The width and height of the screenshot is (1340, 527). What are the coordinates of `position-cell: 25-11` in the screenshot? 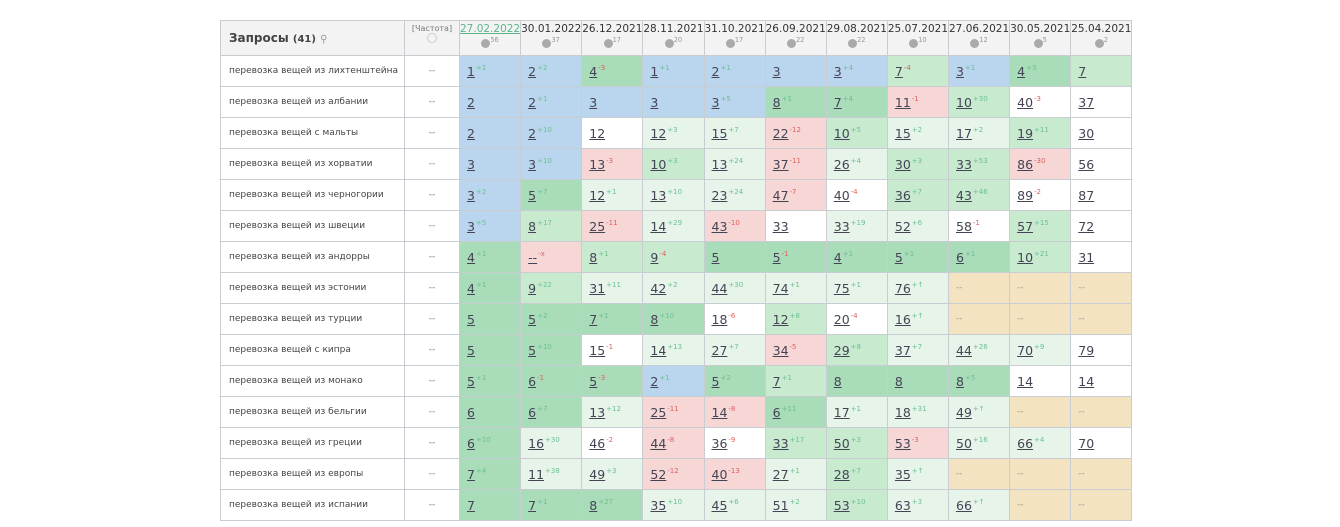 It's located at (673, 412).